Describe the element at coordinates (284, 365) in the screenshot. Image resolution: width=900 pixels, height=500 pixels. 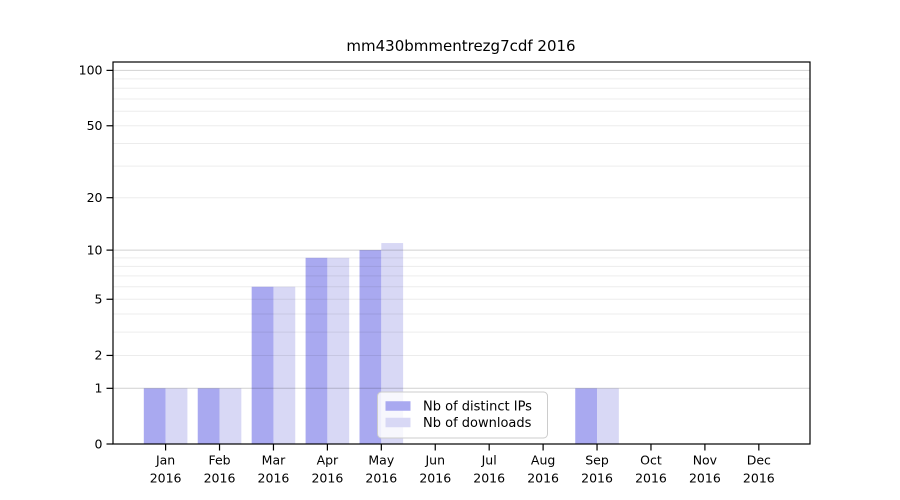
I see `bar-series1-month2` at that location.